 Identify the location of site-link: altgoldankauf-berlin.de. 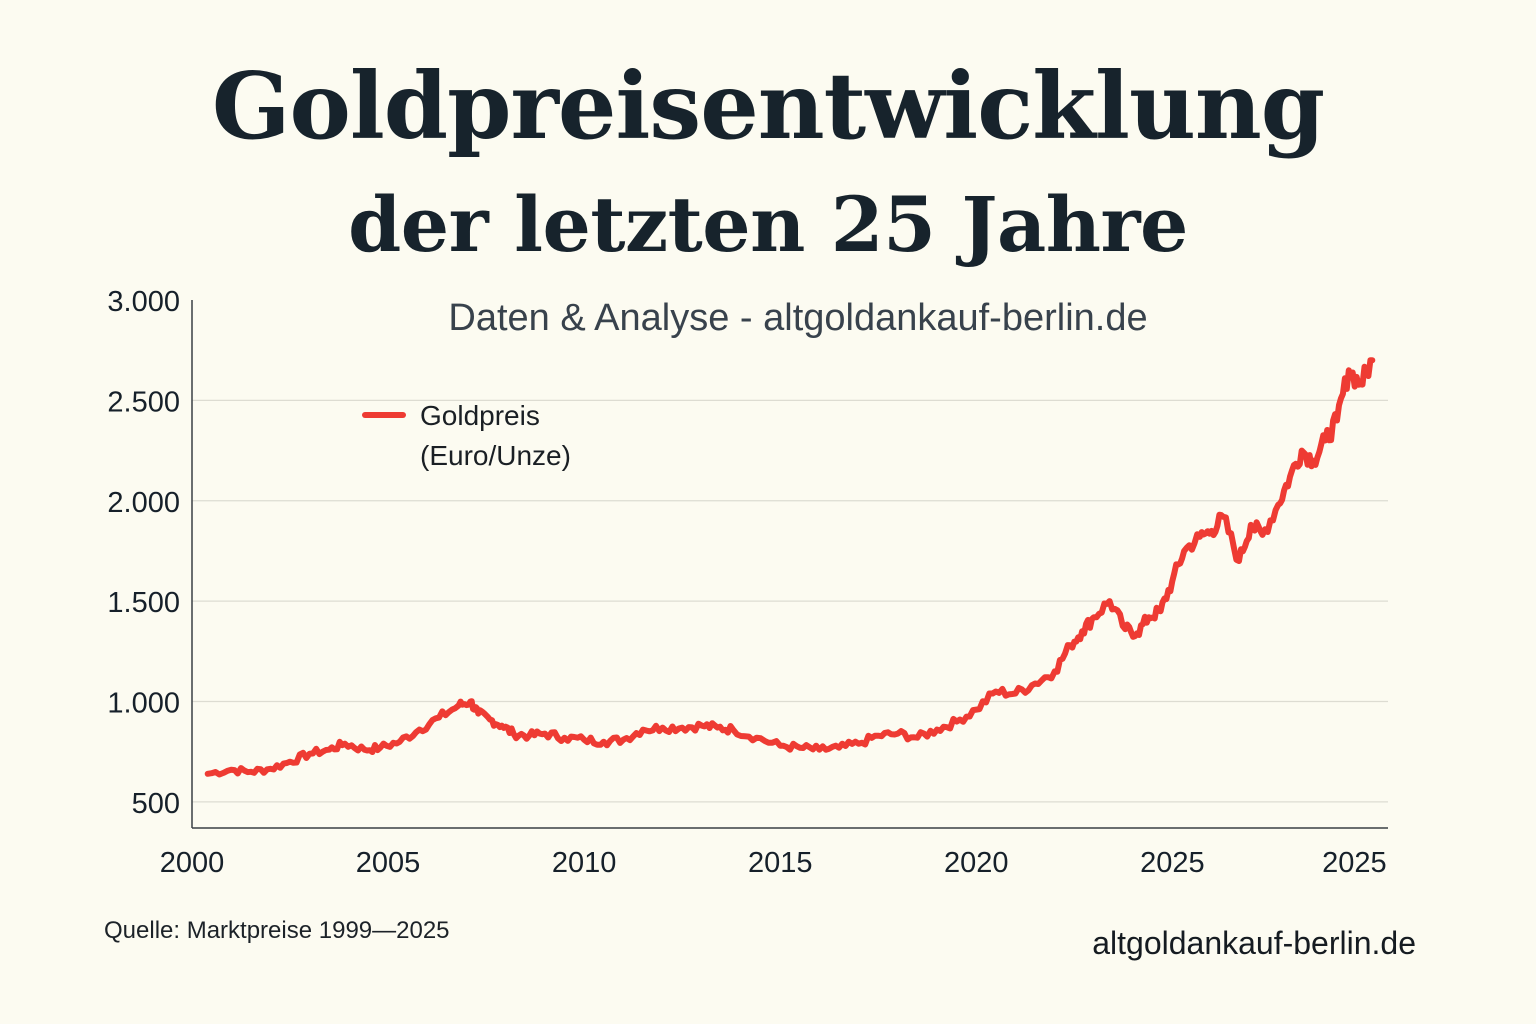
(1254, 943).